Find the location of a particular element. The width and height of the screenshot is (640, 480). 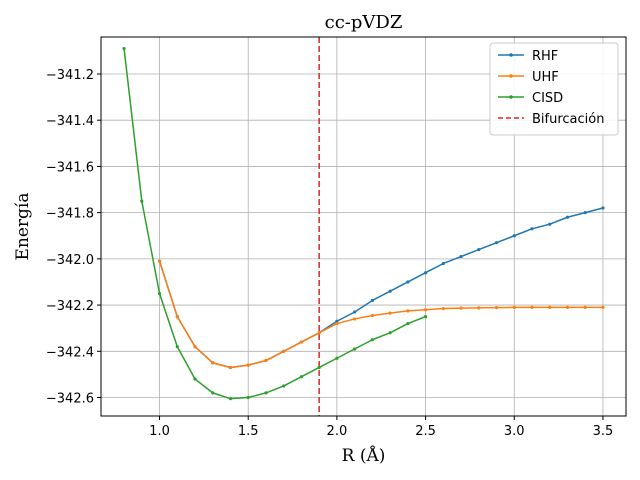

y-axis-label: Energía is located at coordinates (23, 227).